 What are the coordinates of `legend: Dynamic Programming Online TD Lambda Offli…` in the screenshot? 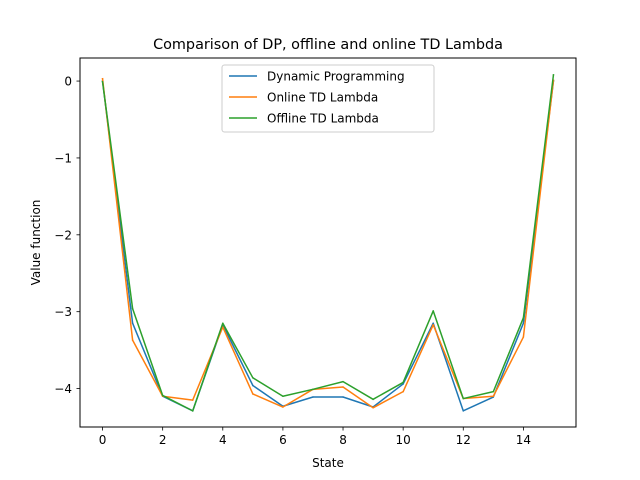 It's located at (328, 98).